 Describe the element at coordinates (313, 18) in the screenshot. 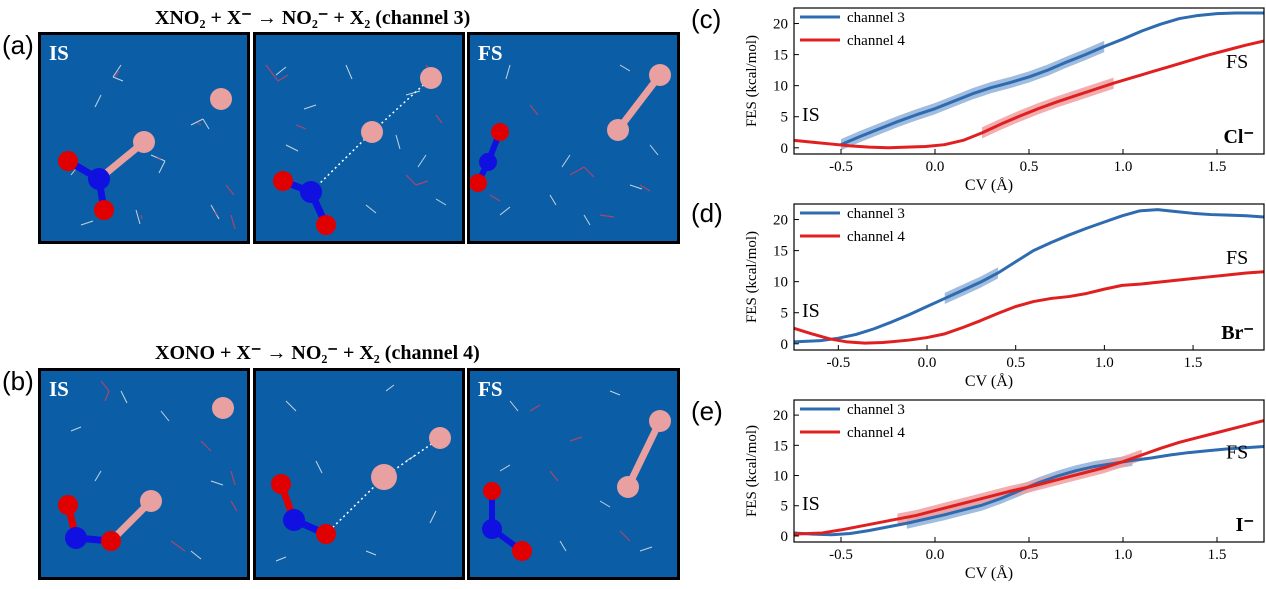

I see `row-a-title: XNO₂ + X⁻ → NO₂⁻ + X₂ (channel 3)` at that location.